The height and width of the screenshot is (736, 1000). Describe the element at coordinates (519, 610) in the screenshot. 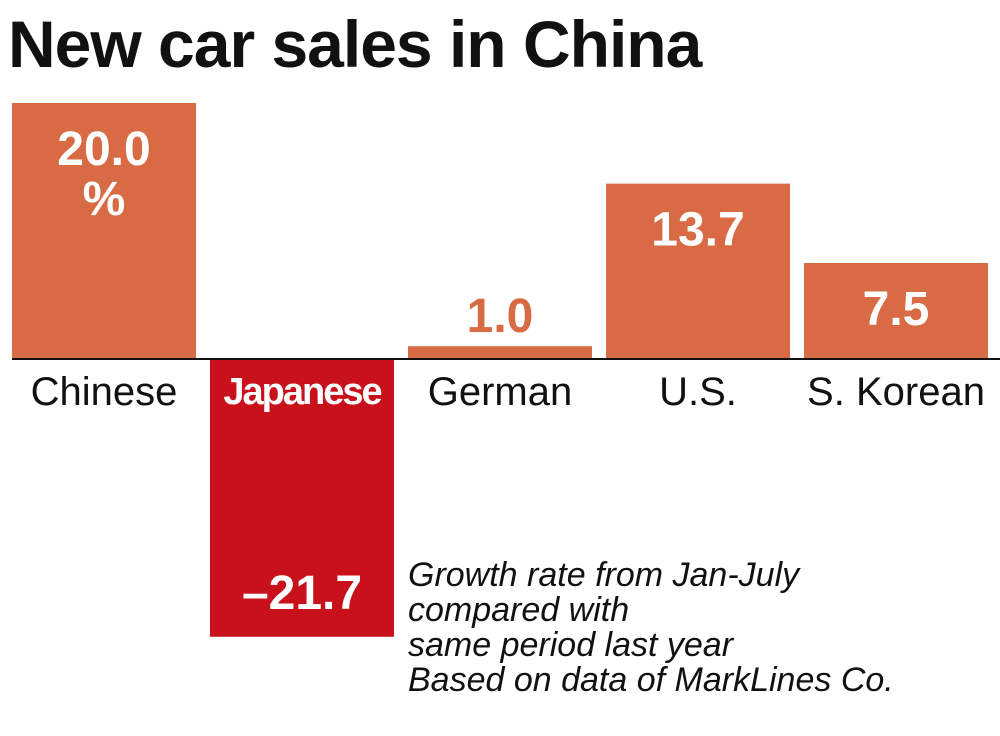

I see `footnote-line-2: compared with` at that location.